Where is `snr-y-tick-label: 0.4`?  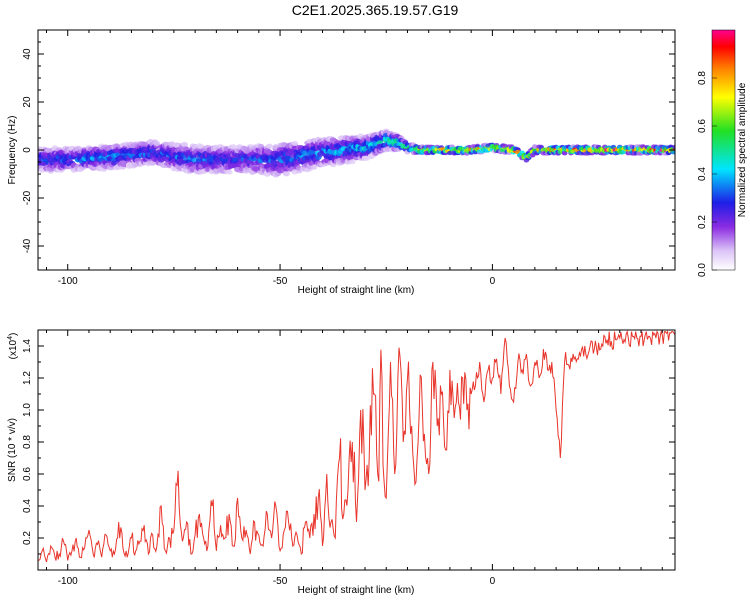 snr-y-tick-label: 0.4 is located at coordinates (27, 506).